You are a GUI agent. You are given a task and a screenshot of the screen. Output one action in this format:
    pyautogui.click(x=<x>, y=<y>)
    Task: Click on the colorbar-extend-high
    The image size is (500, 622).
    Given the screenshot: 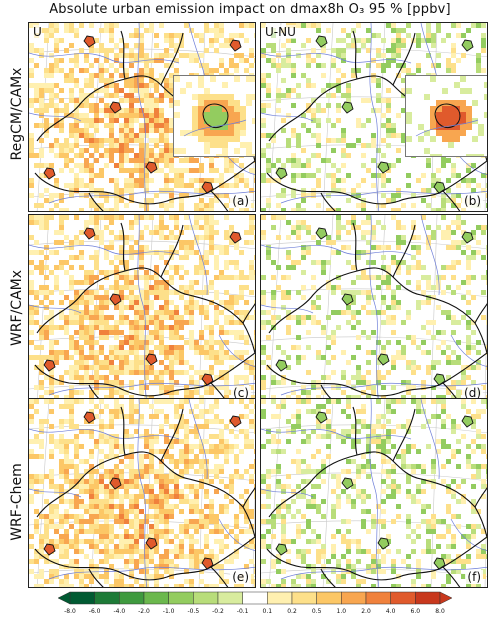 What is the action you would take?
    pyautogui.click(x=446, y=598)
    